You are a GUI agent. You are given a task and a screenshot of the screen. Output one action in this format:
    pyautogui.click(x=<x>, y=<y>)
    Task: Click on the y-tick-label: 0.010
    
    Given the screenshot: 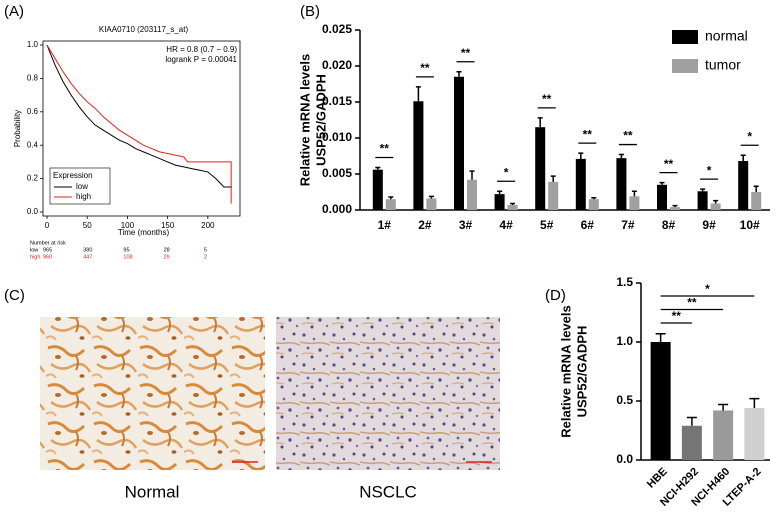 What is the action you would take?
    pyautogui.click(x=337, y=137)
    